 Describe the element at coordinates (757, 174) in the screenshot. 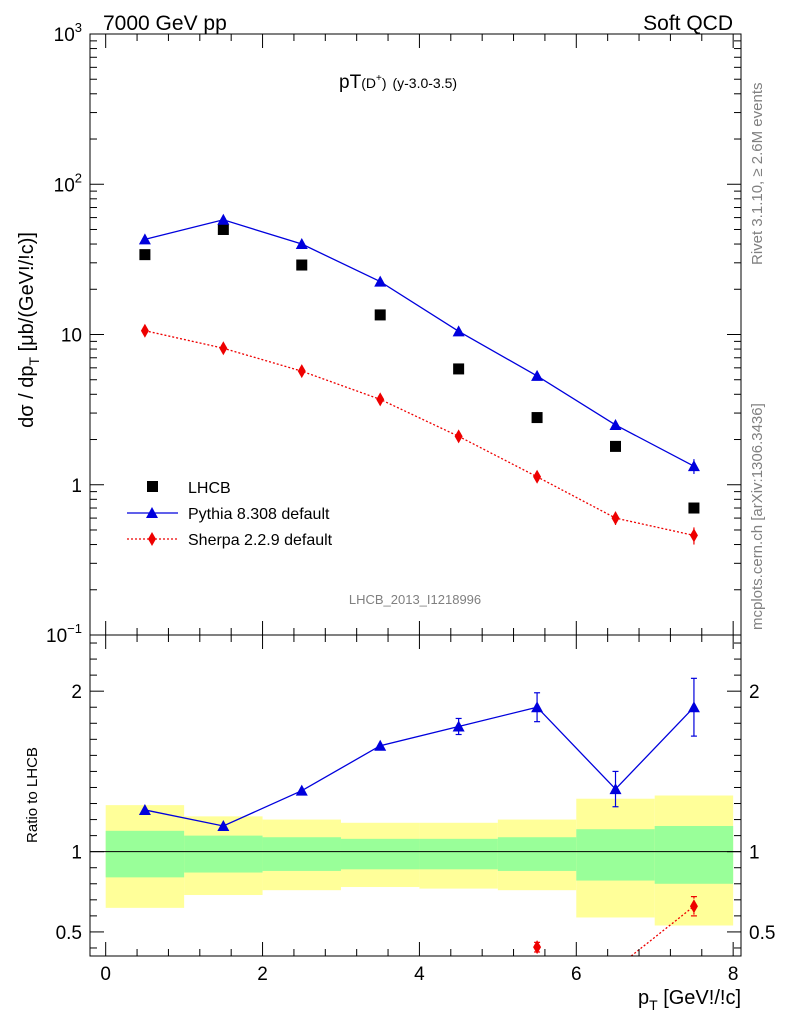

I see `rivet-annotation: Rivet 3.1.10, ≥ 2.6M events` at that location.